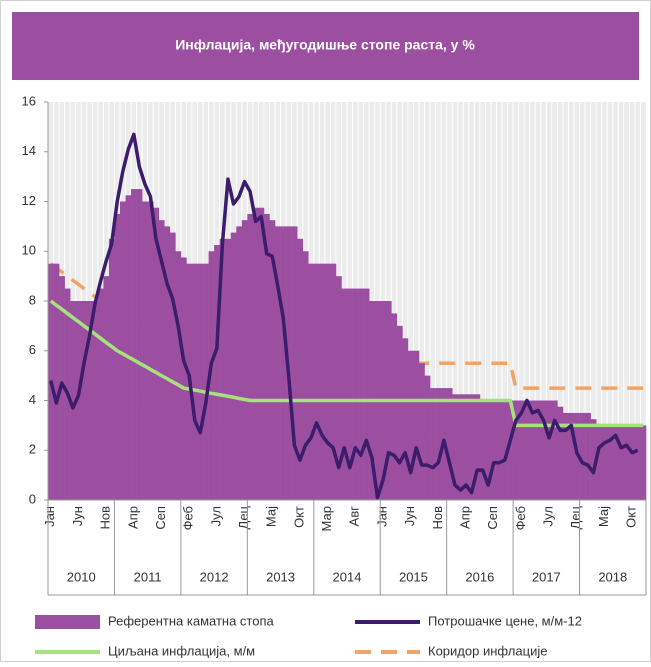  What do you see at coordinates (191, 620) in the screenshot?
I see `legend-label: Референтна каматна стопа` at bounding box center [191, 620].